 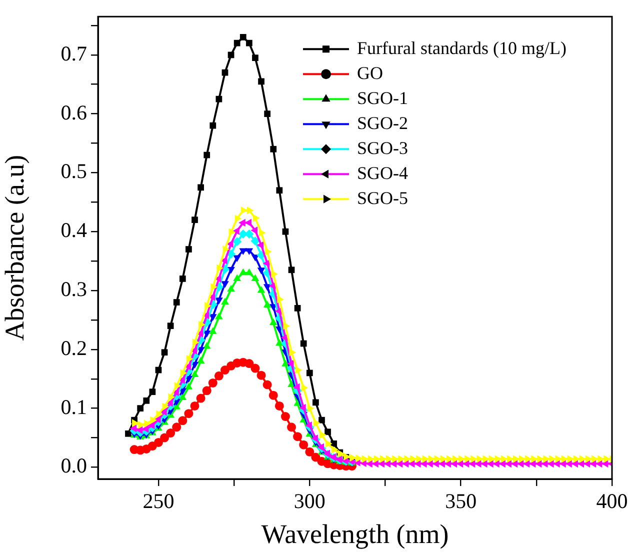 I want to click on x-tick-label: 250, so click(x=158, y=501).